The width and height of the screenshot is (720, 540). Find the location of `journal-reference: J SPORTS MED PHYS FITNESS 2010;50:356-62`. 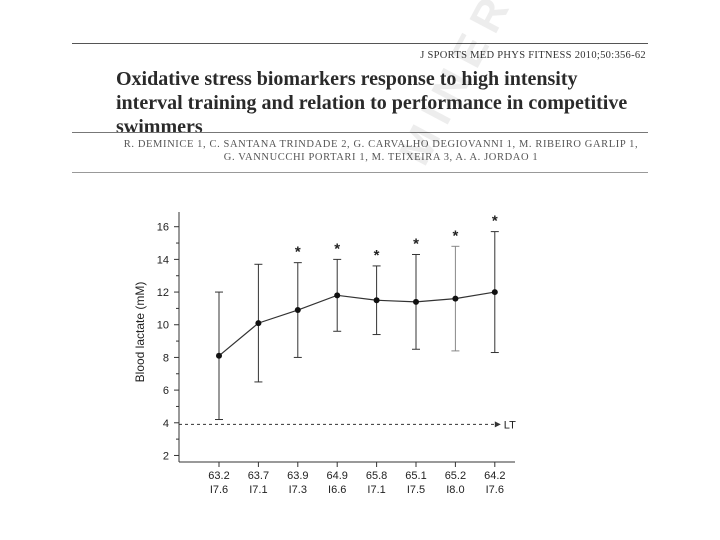

journal-reference: J SPORTS MED PHYS FITNESS 2010;50:356-62 is located at coordinates (533, 55).